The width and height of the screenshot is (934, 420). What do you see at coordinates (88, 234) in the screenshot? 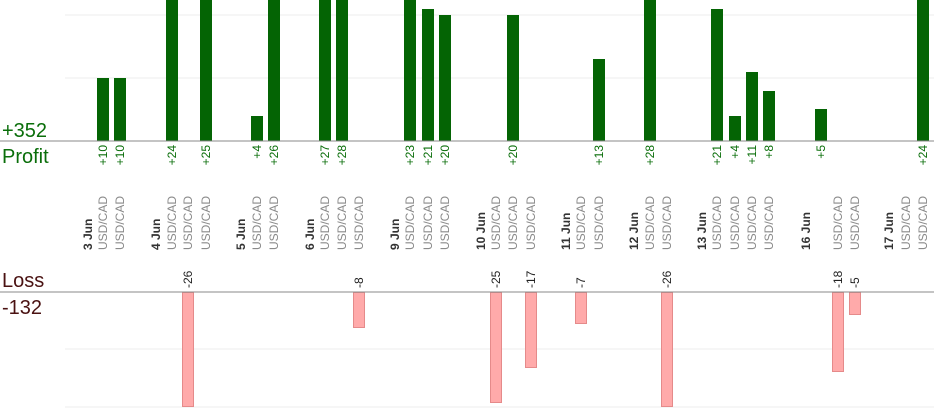
I see `date-label: 3 Jun` at bounding box center [88, 234].